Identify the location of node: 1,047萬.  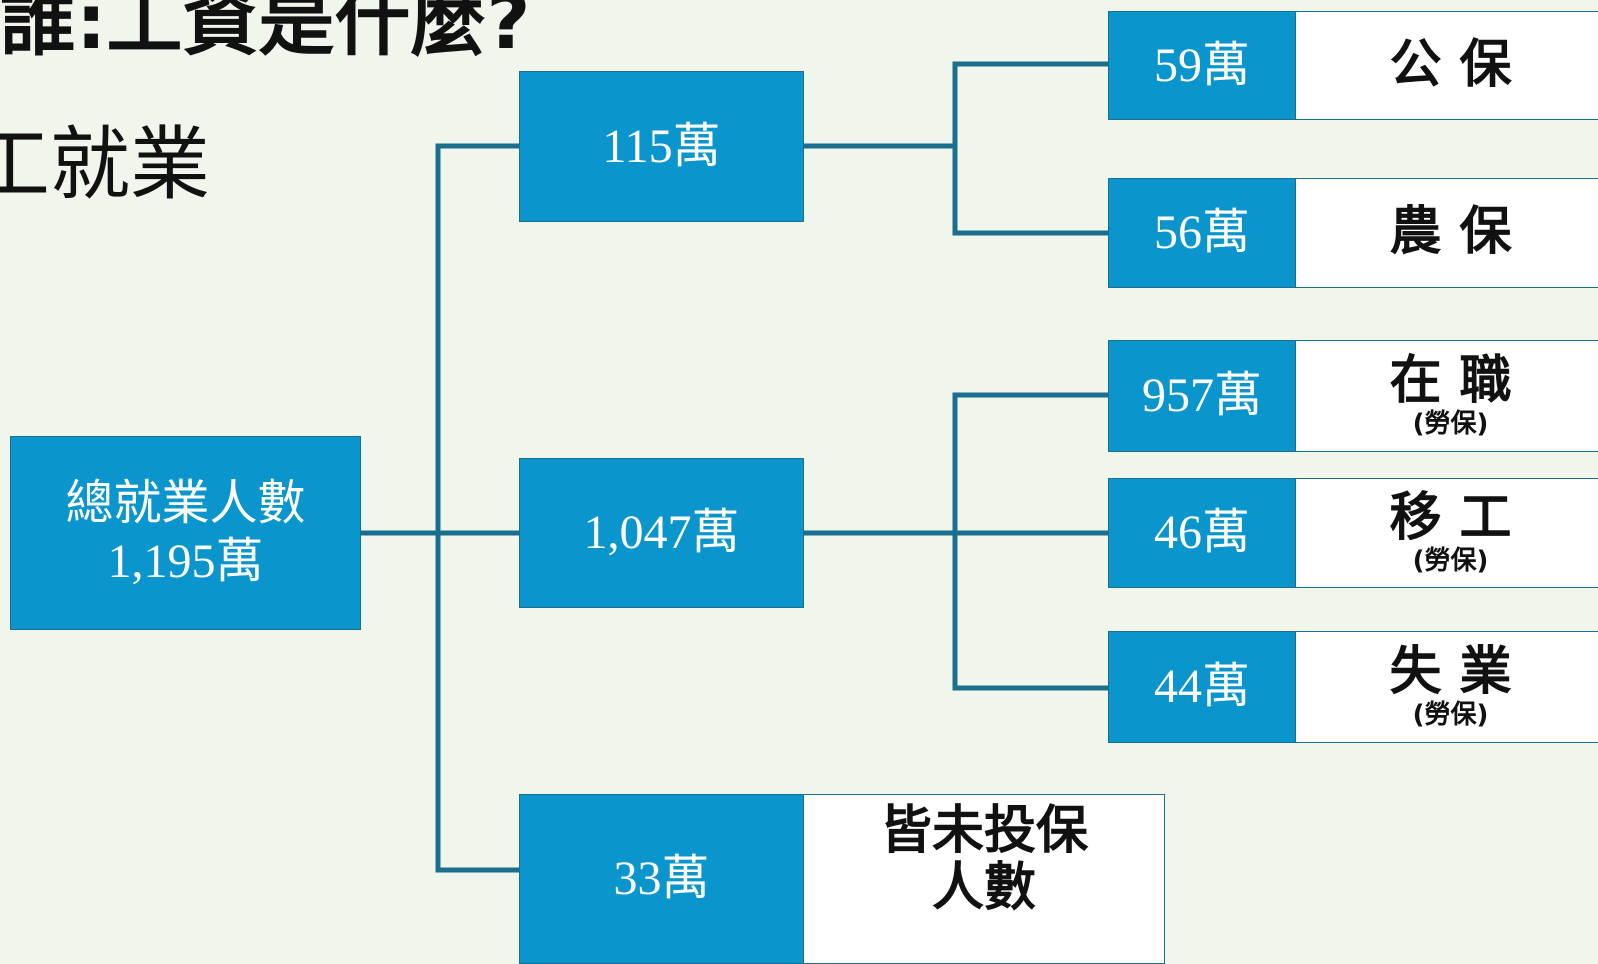
(661, 533).